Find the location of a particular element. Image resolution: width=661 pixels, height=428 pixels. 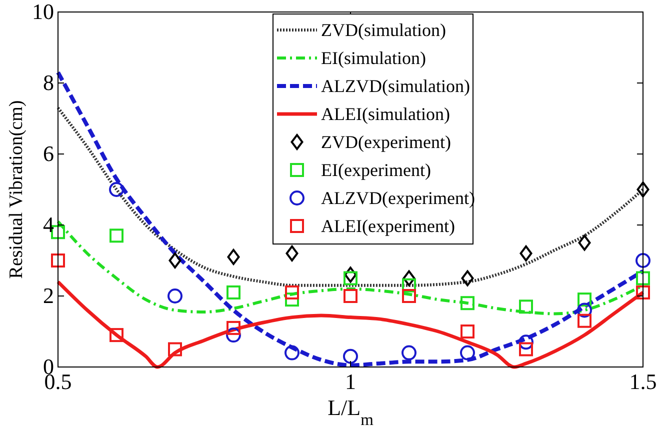

y-tick-label: 6 is located at coordinates (48, 153).